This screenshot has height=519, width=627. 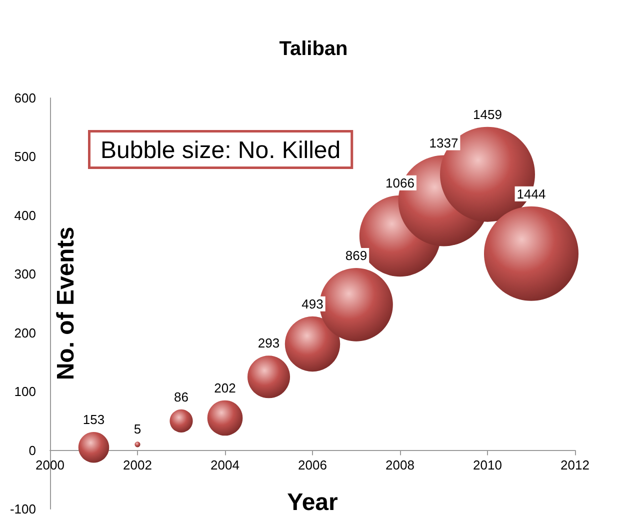 What do you see at coordinates (25, 392) in the screenshot?
I see `y-tick-label: 100` at bounding box center [25, 392].